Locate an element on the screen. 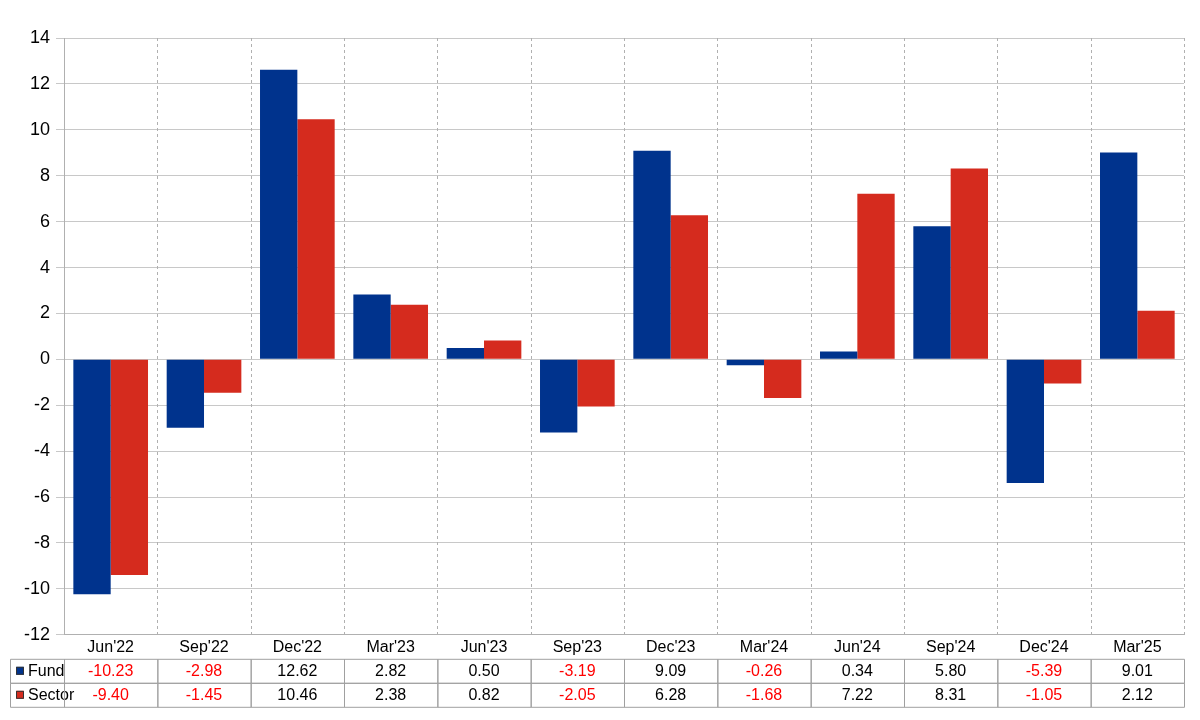  x-tick-label: Jun'23 is located at coordinates (484, 646).